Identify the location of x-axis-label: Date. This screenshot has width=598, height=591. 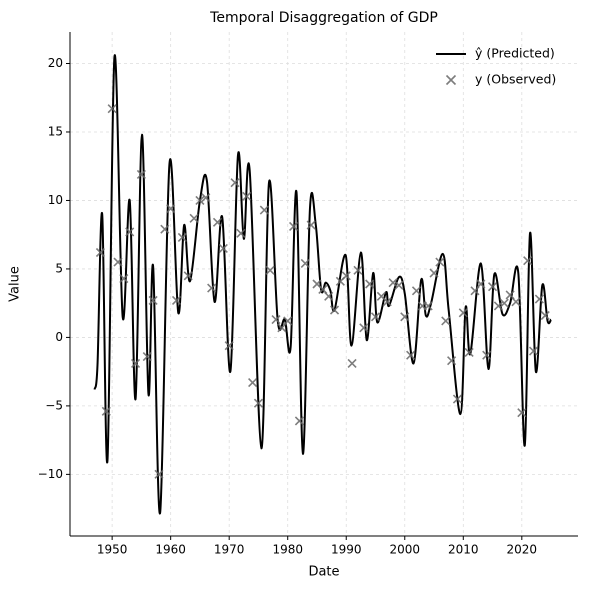
(323, 572).